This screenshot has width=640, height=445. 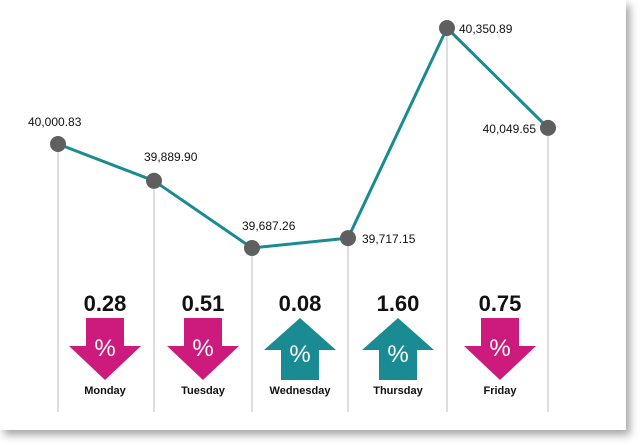 I want to click on day-change-friday: 0.75% Friday, so click(x=500, y=344).